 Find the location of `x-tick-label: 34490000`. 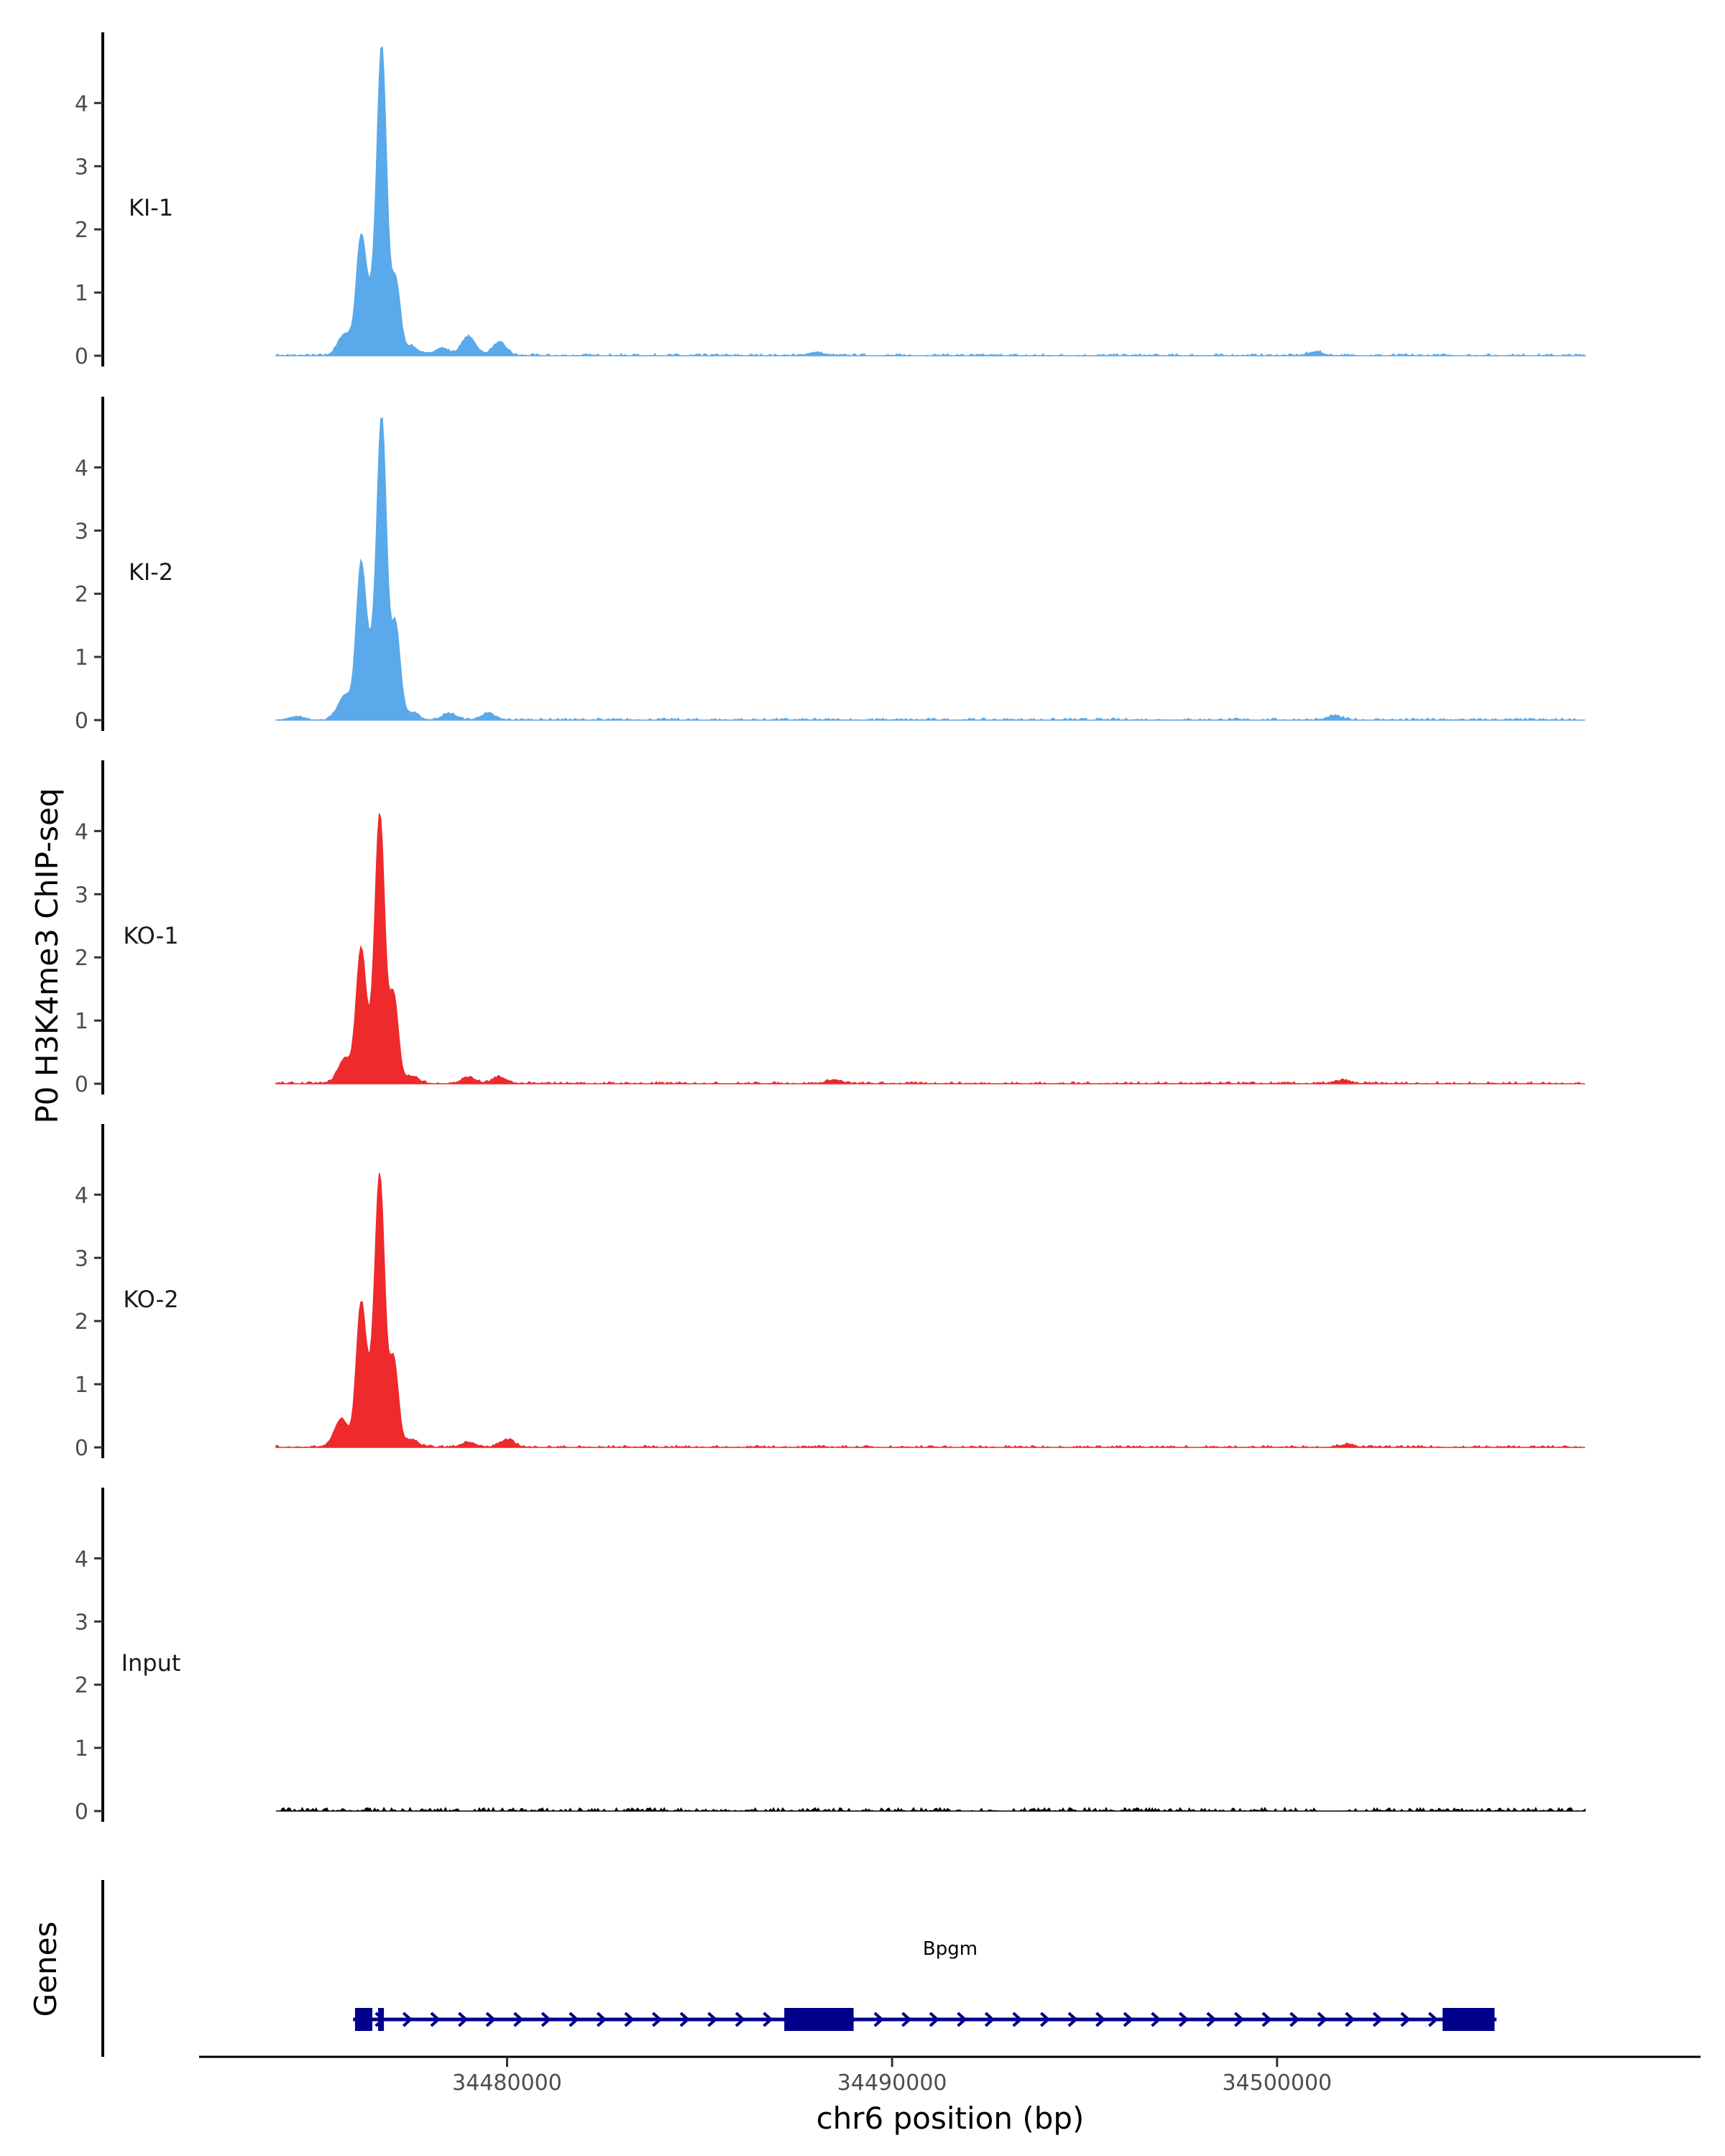

x-tick-label: 34490000 is located at coordinates (892, 2083).